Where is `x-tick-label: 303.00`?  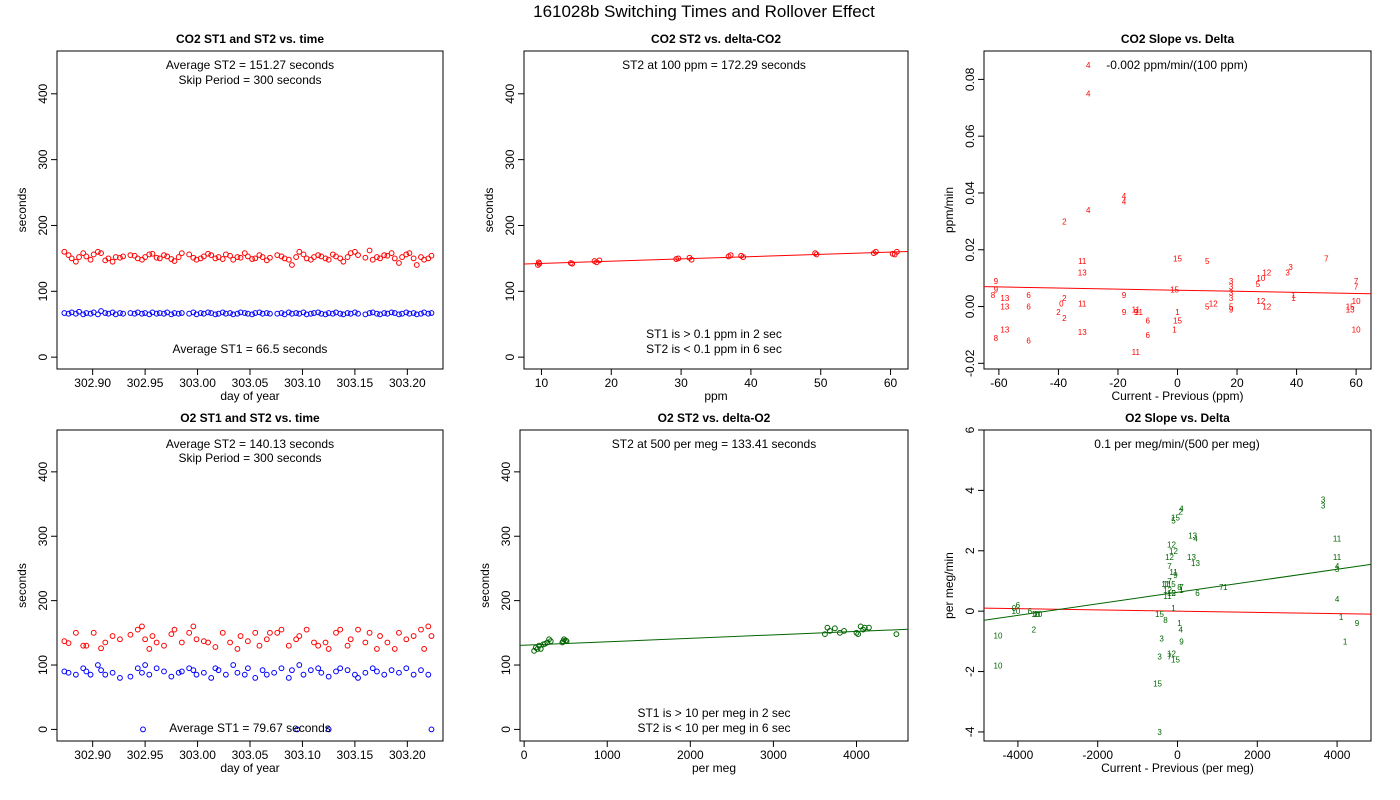 x-tick-label: 303.00 is located at coordinates (197, 755).